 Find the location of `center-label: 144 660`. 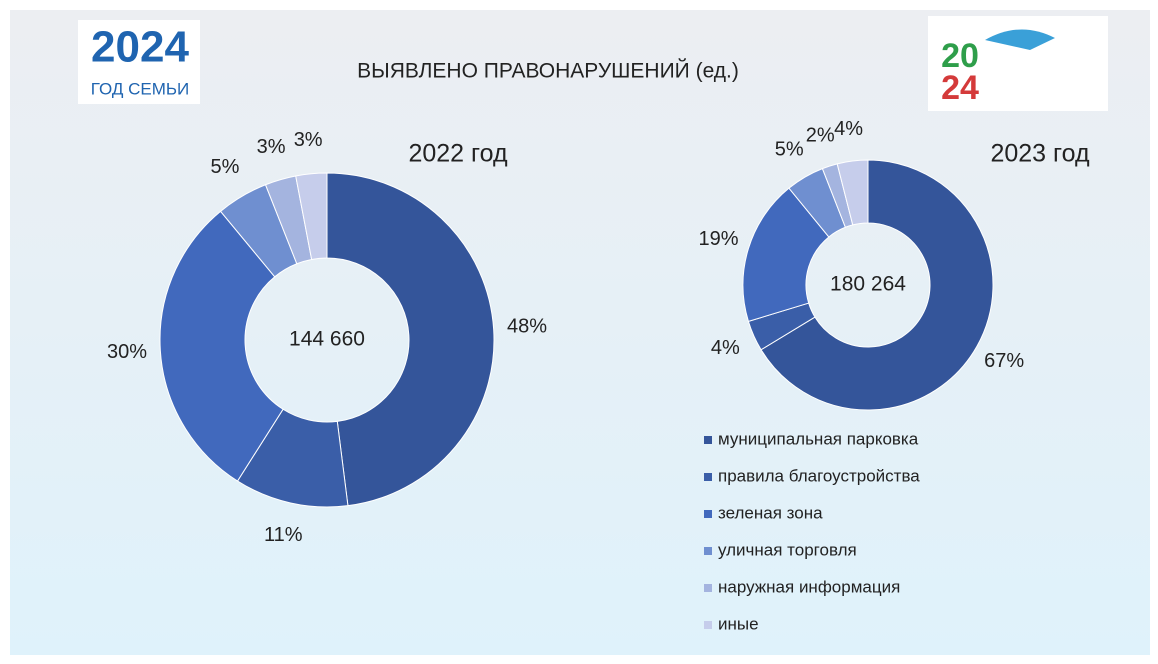

center-label: 144 660 is located at coordinates (327, 339).